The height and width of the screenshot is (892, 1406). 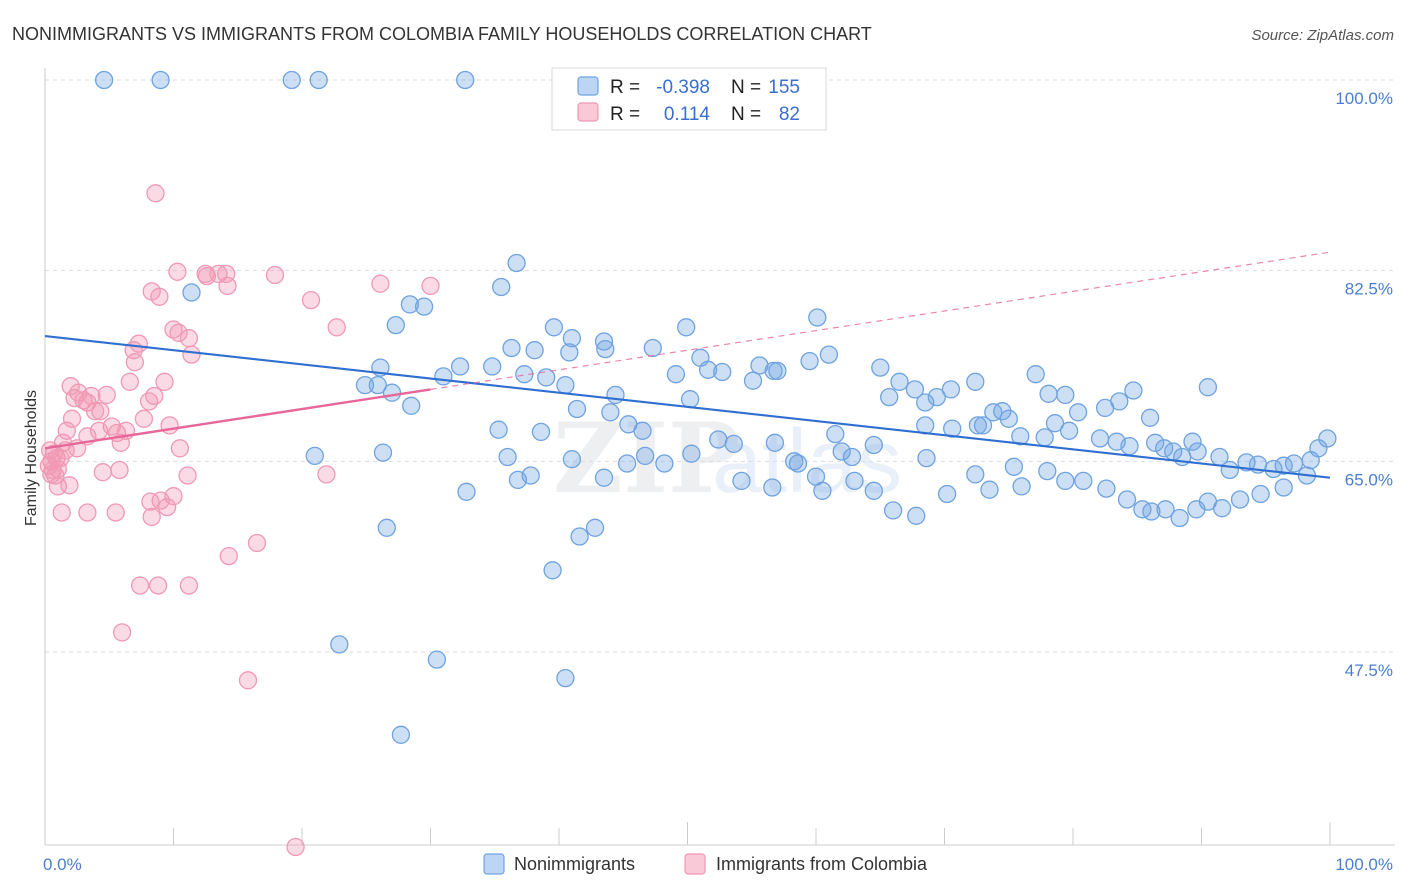 What do you see at coordinates (574, 864) in the screenshot?
I see `legend-label-nonimmigrants: Nonimmigrants` at bounding box center [574, 864].